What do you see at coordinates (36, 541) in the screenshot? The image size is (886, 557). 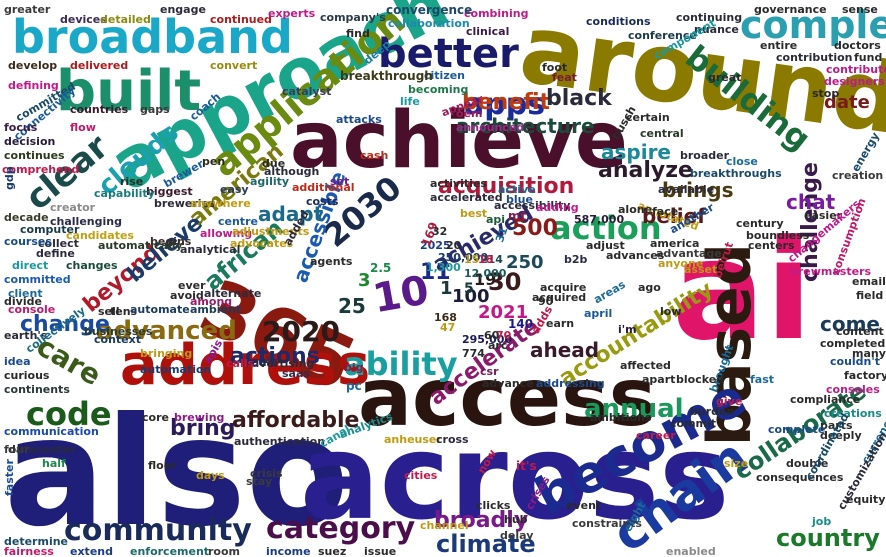 I see `word: determine` at bounding box center [36, 541].